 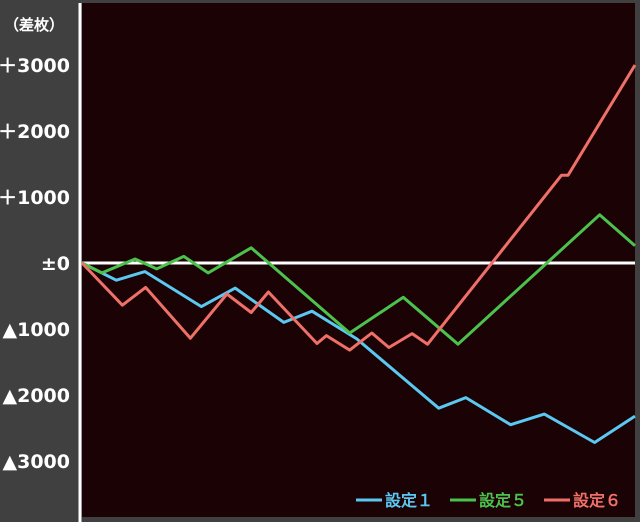 What do you see at coordinates (409, 500) in the screenshot?
I see `legend-label: 設定１` at bounding box center [409, 500].